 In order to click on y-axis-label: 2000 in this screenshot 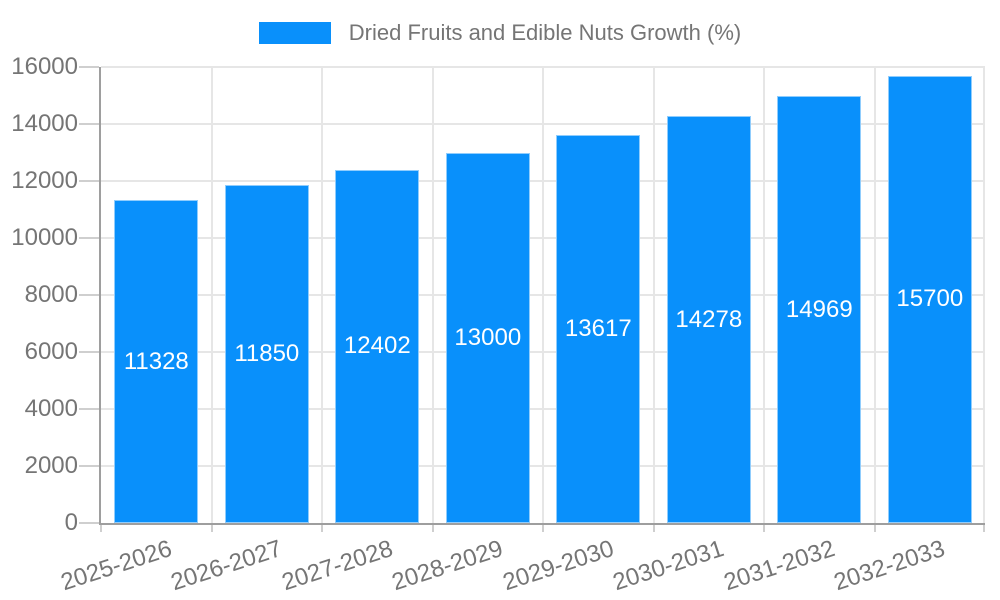, I will do `click(51, 465)`.